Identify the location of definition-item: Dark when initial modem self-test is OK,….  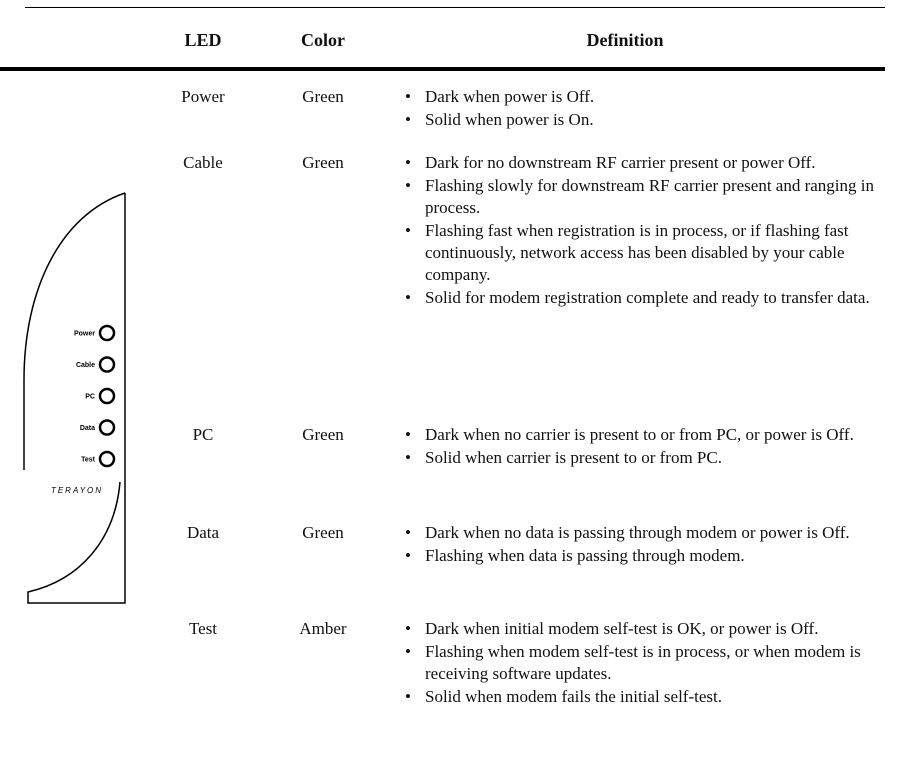
(645, 629).